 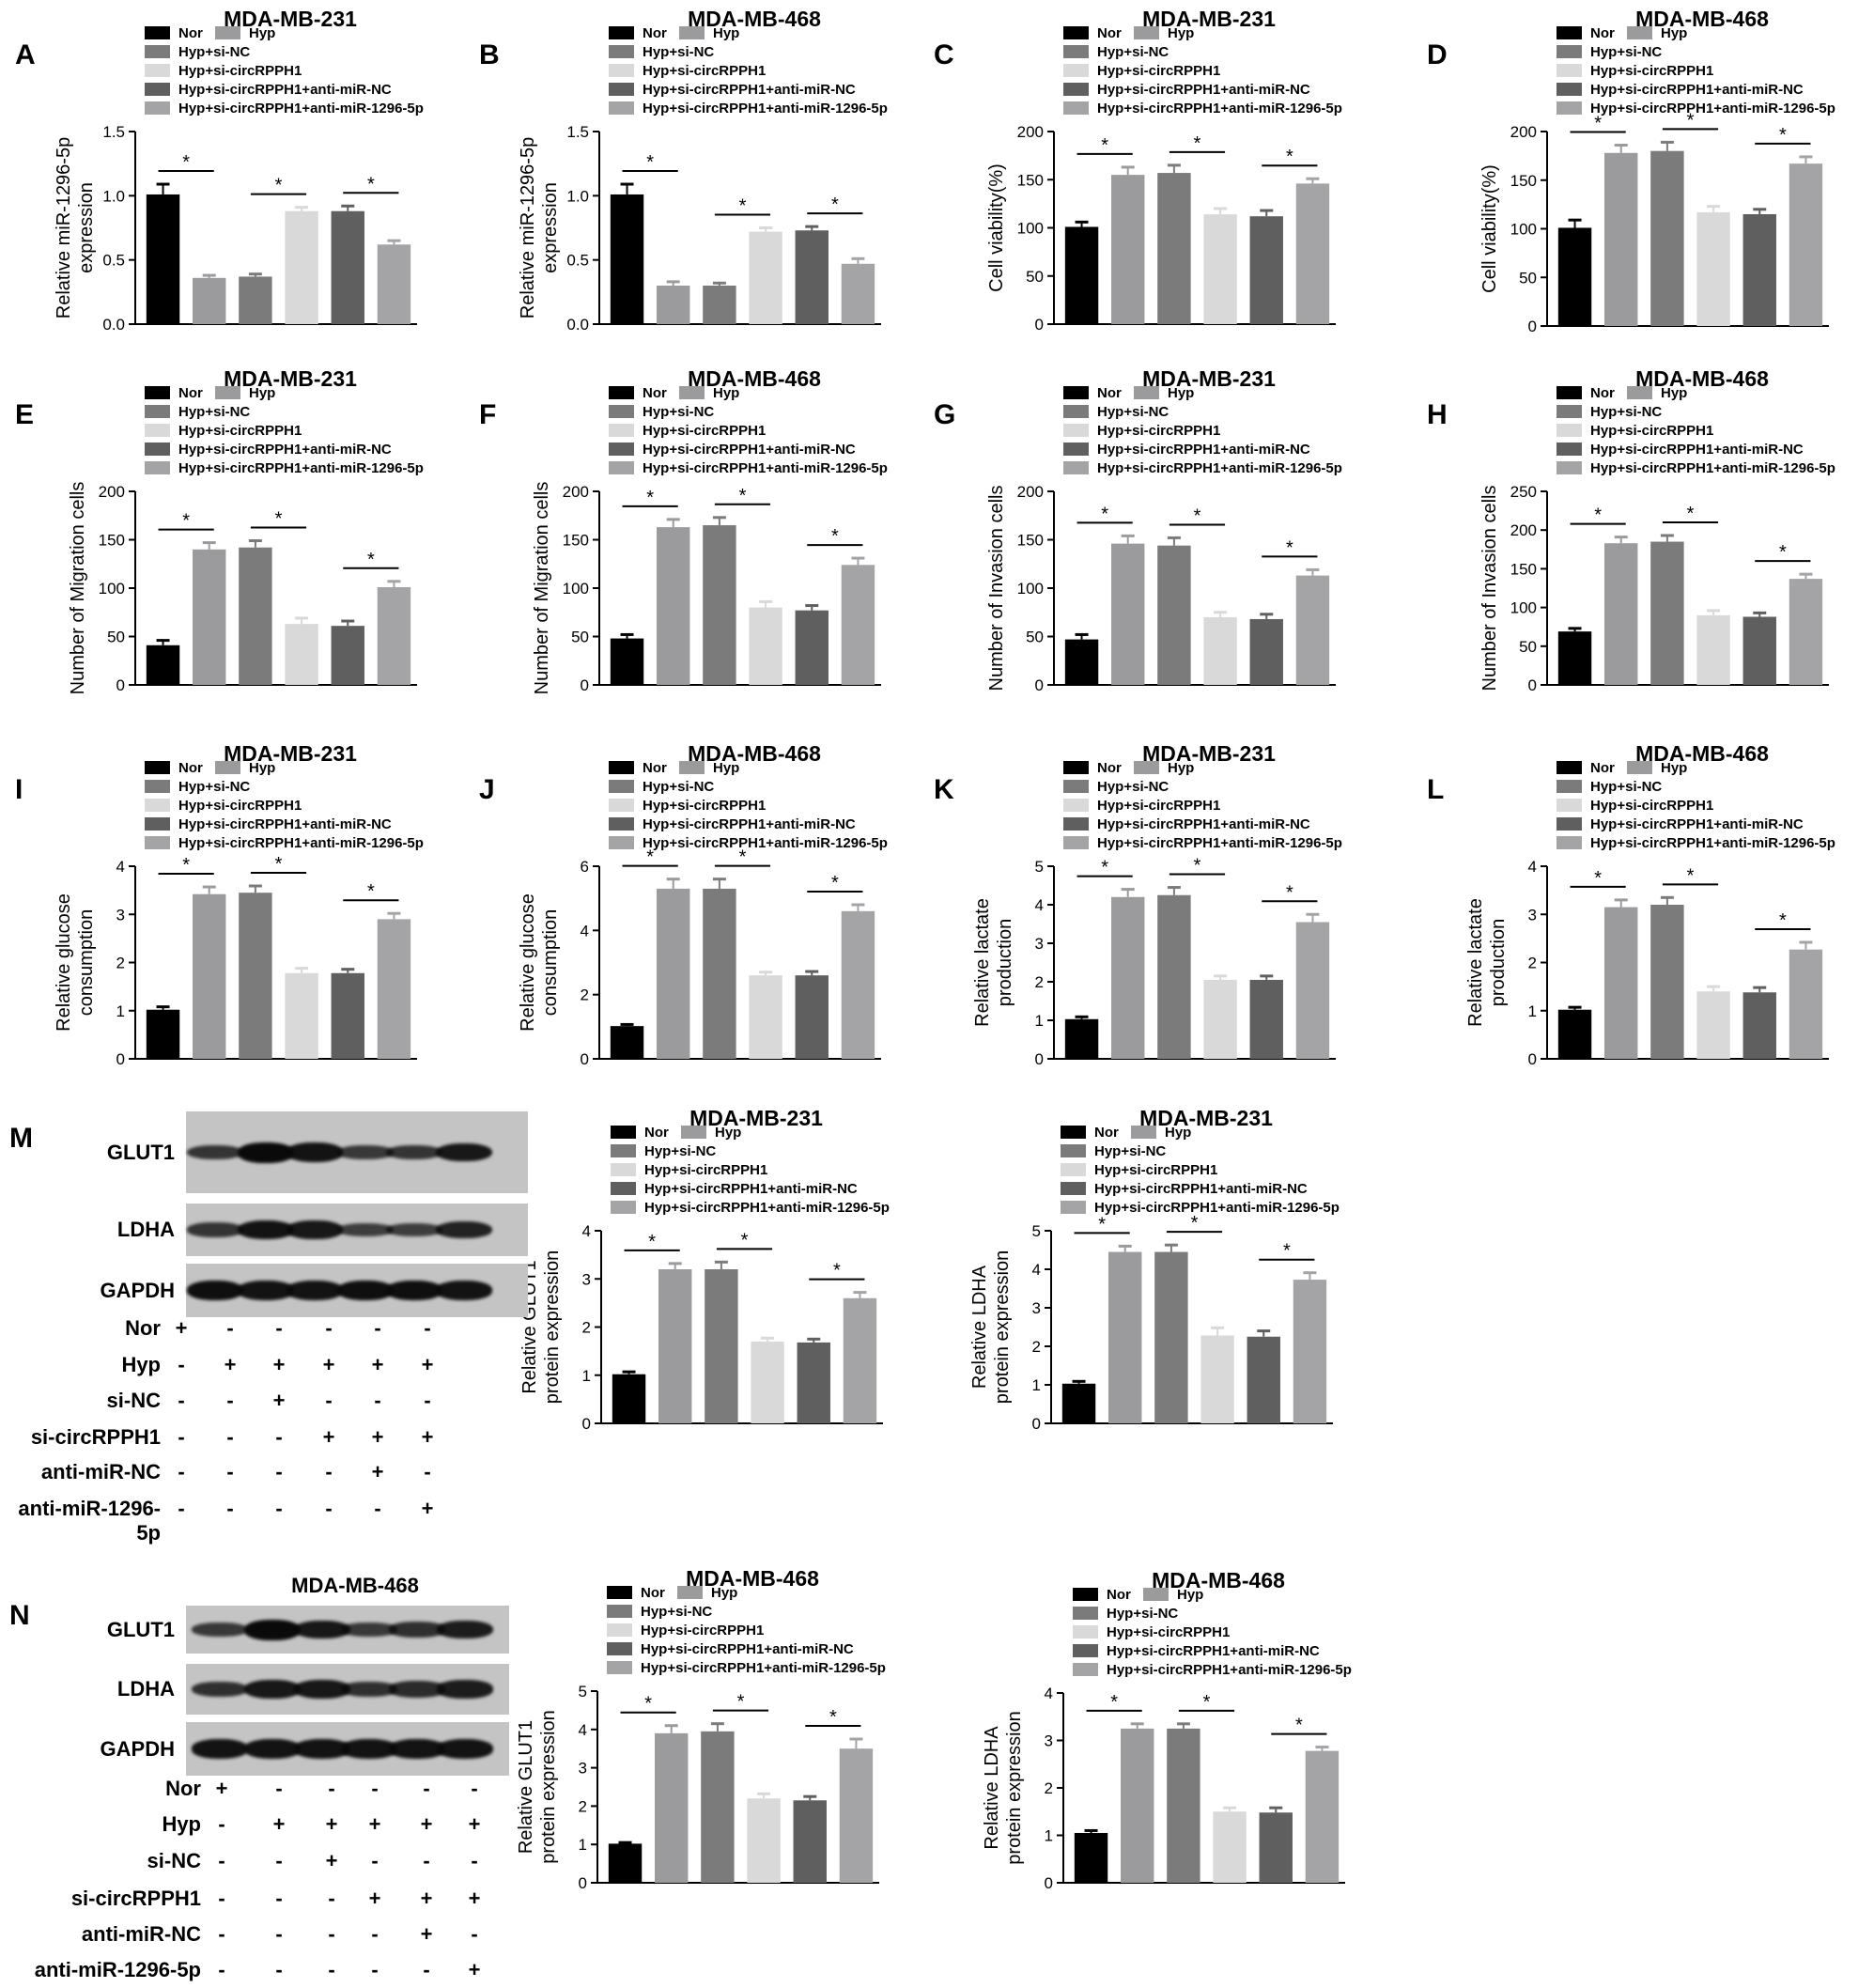 I want to click on legend-label: Hyp+si-NC, so click(x=678, y=787).